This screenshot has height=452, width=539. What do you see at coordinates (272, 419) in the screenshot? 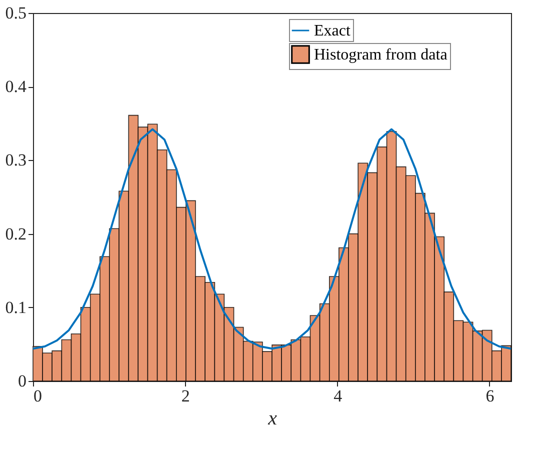
I see `x-axis-title: x` at bounding box center [272, 419].